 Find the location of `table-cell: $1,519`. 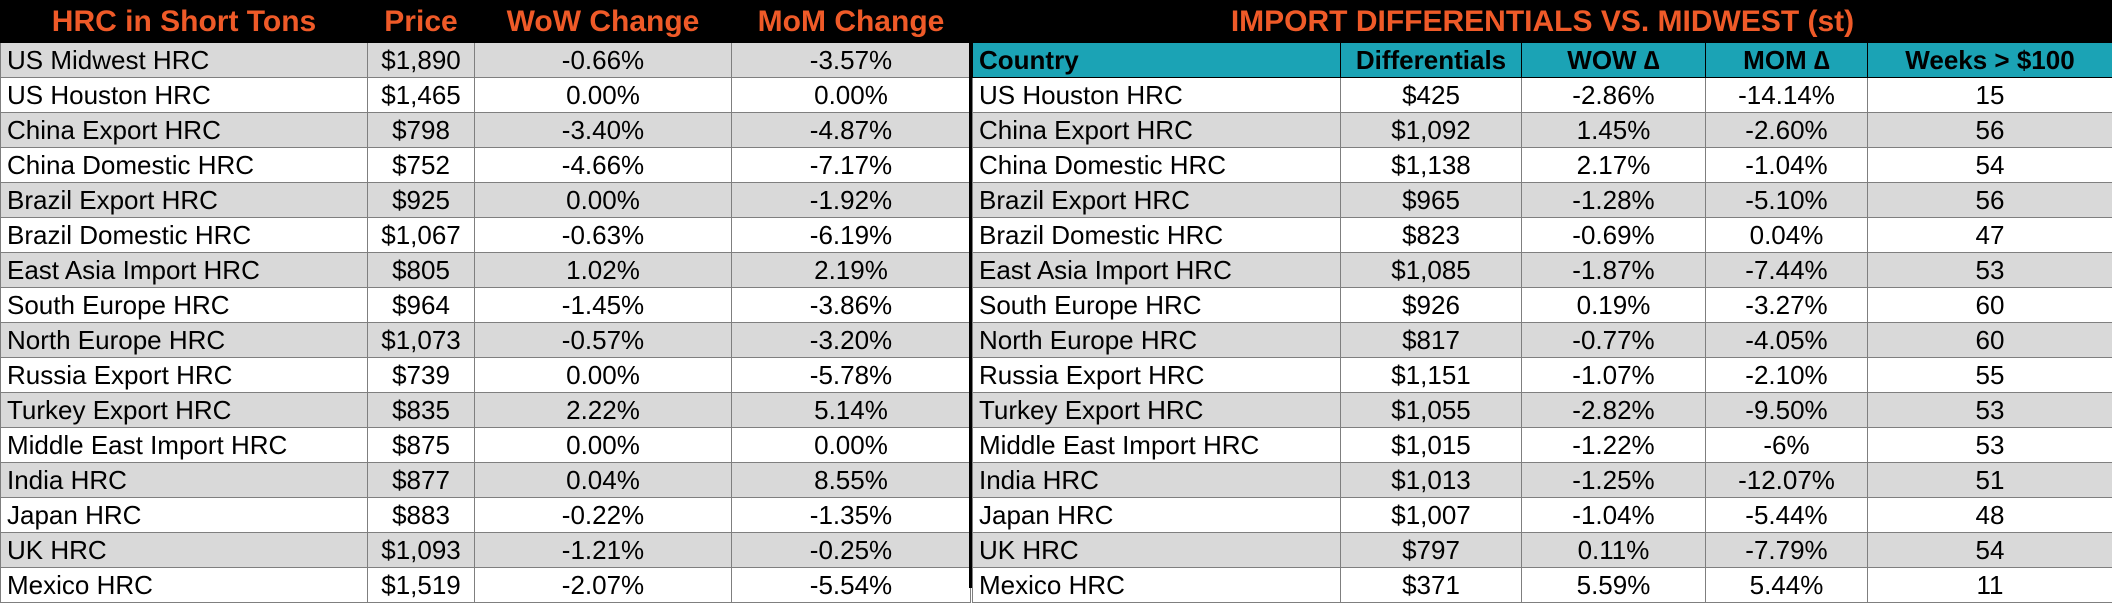

table-cell: $1,519 is located at coordinates (421, 585).